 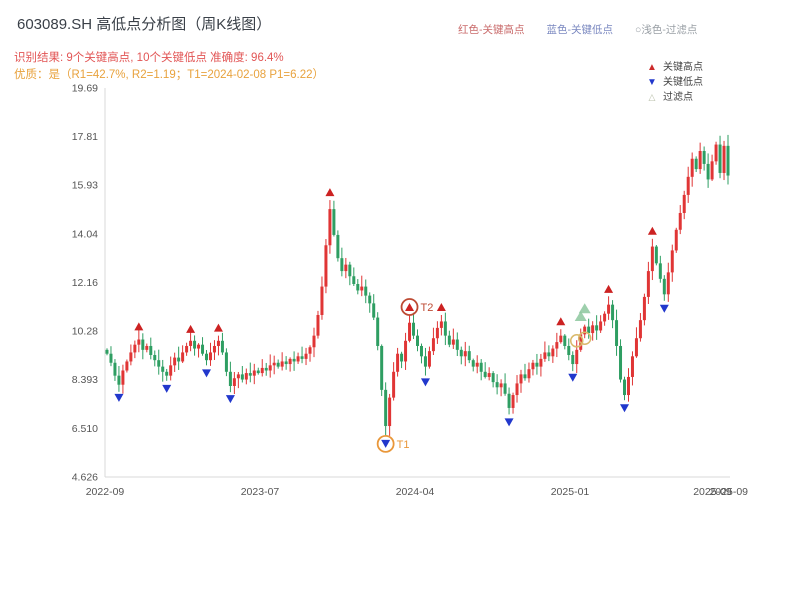 I want to click on key-low-triangle-icon: ▼, so click(x=652, y=82).